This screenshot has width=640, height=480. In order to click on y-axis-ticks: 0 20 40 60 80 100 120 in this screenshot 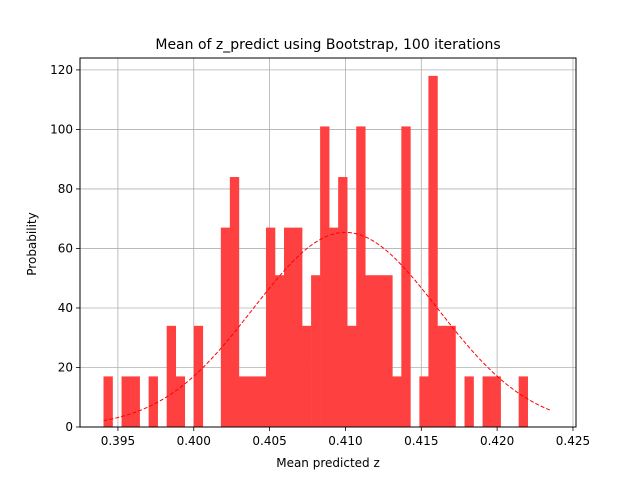, I will do `click(65, 248)`.